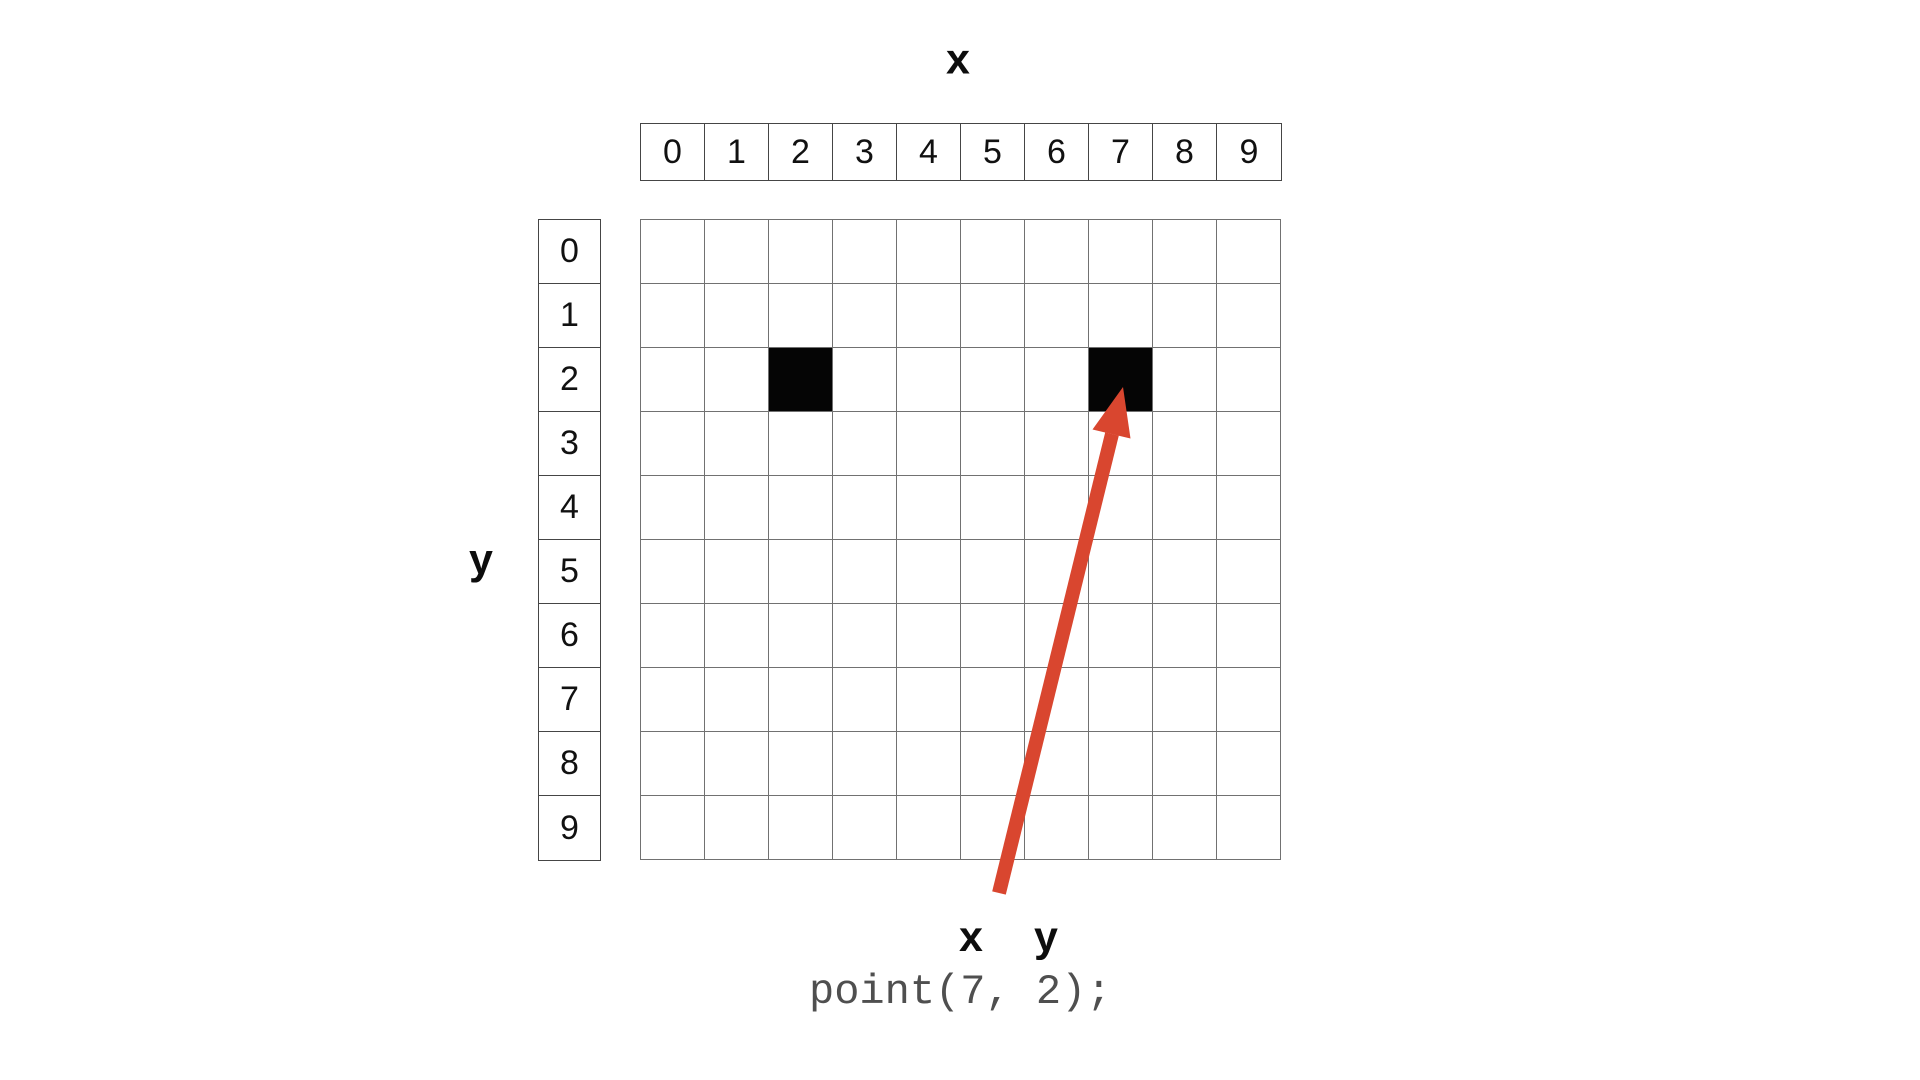  I want to click on callout-code-text: point(7, 2);, so click(960, 992).